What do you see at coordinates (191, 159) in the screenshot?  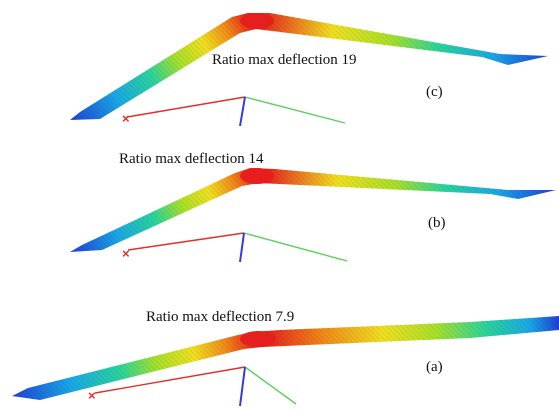 I see `panel-b-caption: Ratio max deflection 14` at bounding box center [191, 159].